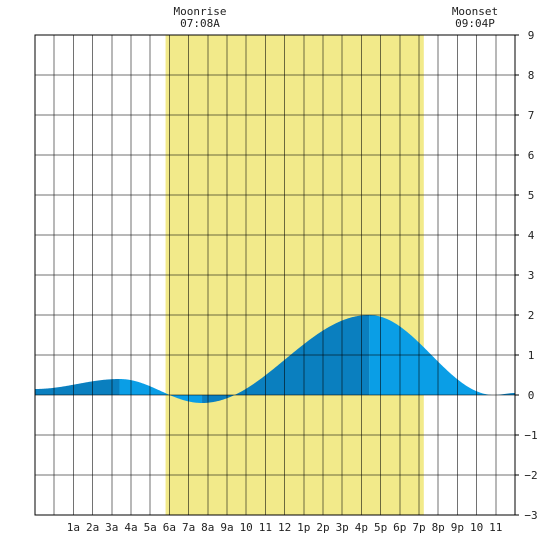 The width and height of the screenshot is (550, 550). Describe the element at coordinates (530, 475) in the screenshot. I see `y-tick-label: −2` at that location.